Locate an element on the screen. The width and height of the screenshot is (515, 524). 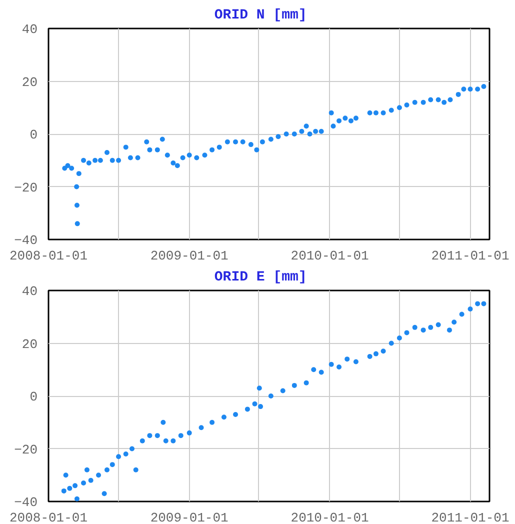
chart-title: ORID N [mm] is located at coordinates (260, 16).